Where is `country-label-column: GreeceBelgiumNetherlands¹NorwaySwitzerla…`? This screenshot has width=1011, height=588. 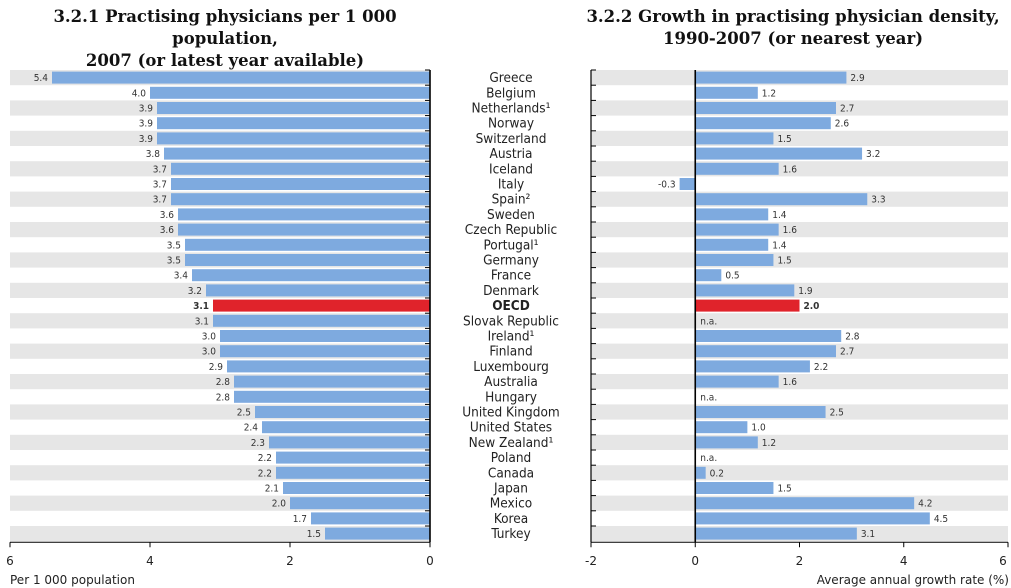
country-label-column: GreeceBelgiumNetherlands¹NorwaySwitzerla… is located at coordinates (511, 306).